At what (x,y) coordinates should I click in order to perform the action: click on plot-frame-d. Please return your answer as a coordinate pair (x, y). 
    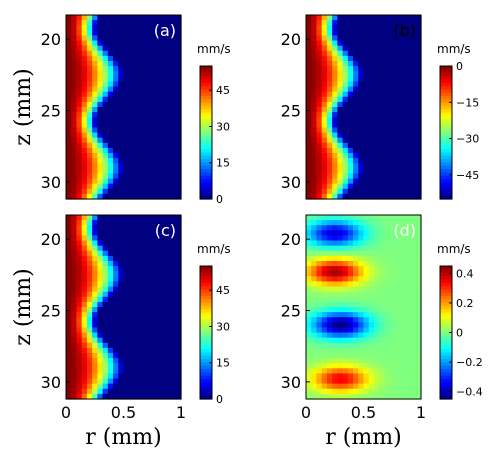
    Looking at the image, I should click on (363, 307).